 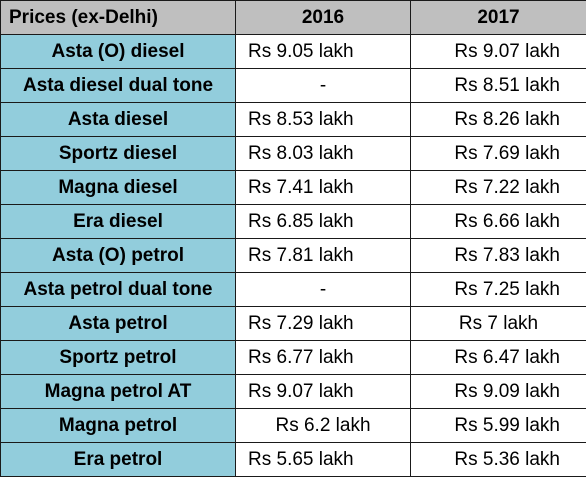 What do you see at coordinates (118, 154) in the screenshot?
I see `model-name-cell: Sportz diesel` at bounding box center [118, 154].